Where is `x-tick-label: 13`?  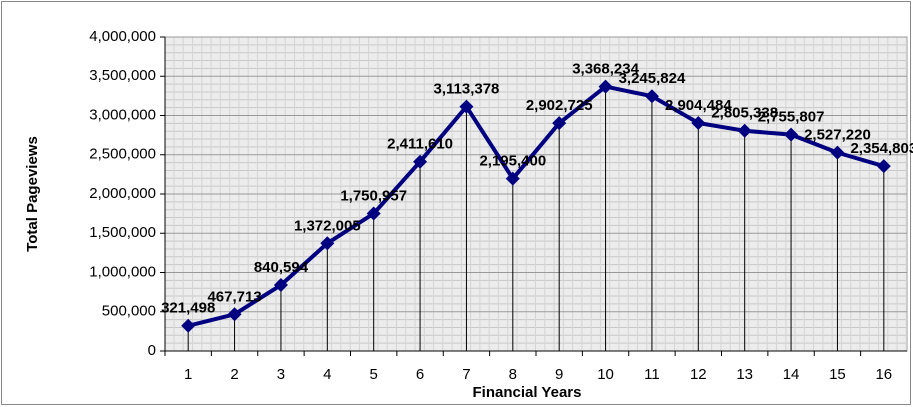
x-tick-label: 13 is located at coordinates (744, 374).